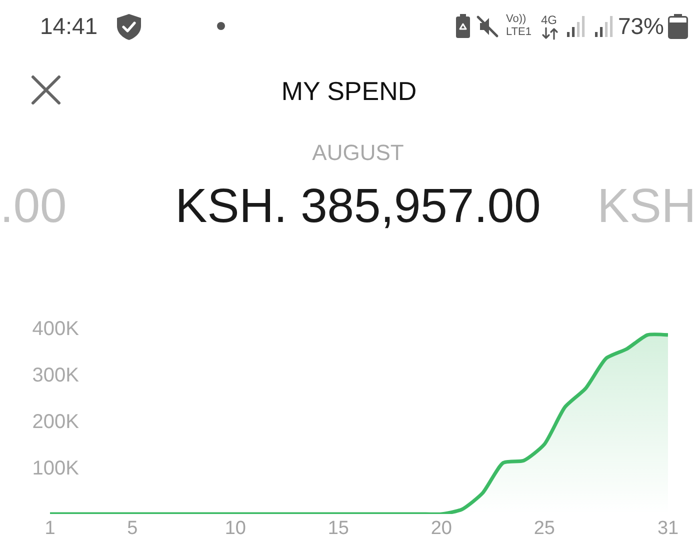 The height and width of the screenshot is (551, 698). Describe the element at coordinates (441, 528) in the screenshot. I see `x-tick-label: 20` at that location.